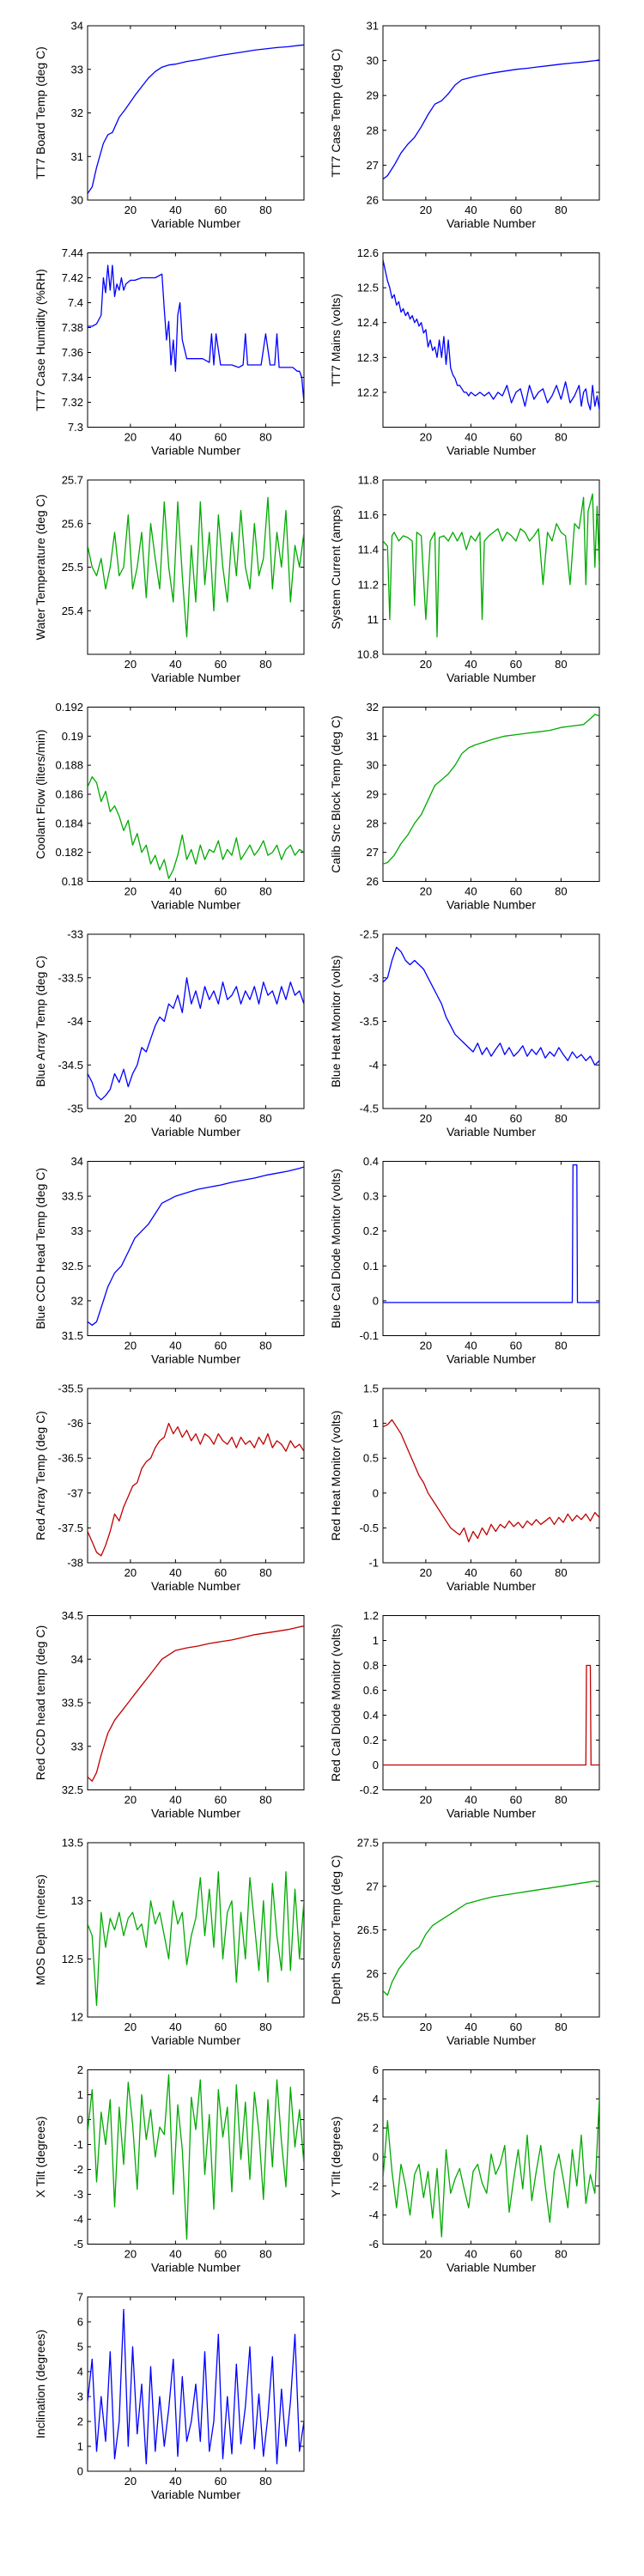 The height and width of the screenshot is (2576, 644). I want to click on y-tick-label: 0.184, so click(69, 823).